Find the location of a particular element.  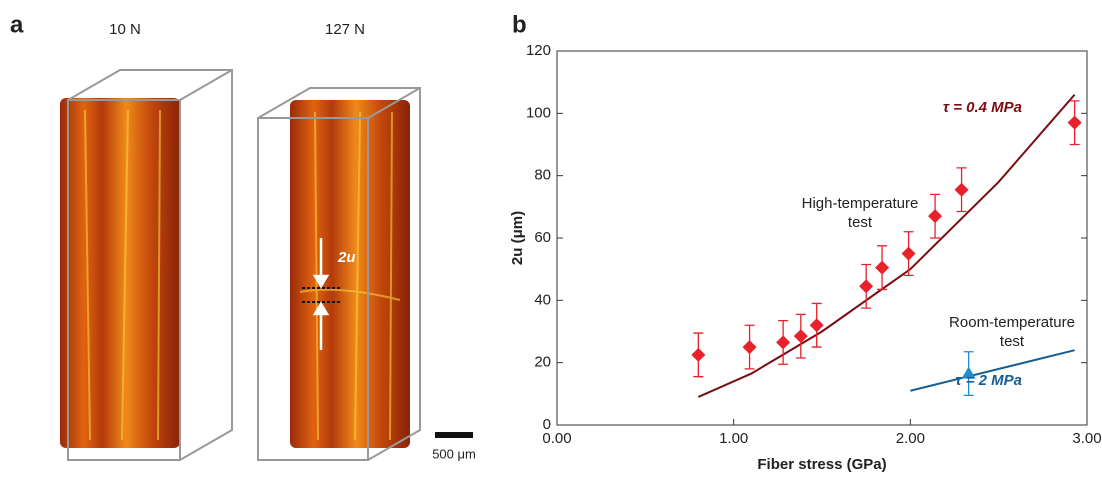

scale-bar-label: 500 μm is located at coordinates (454, 453).